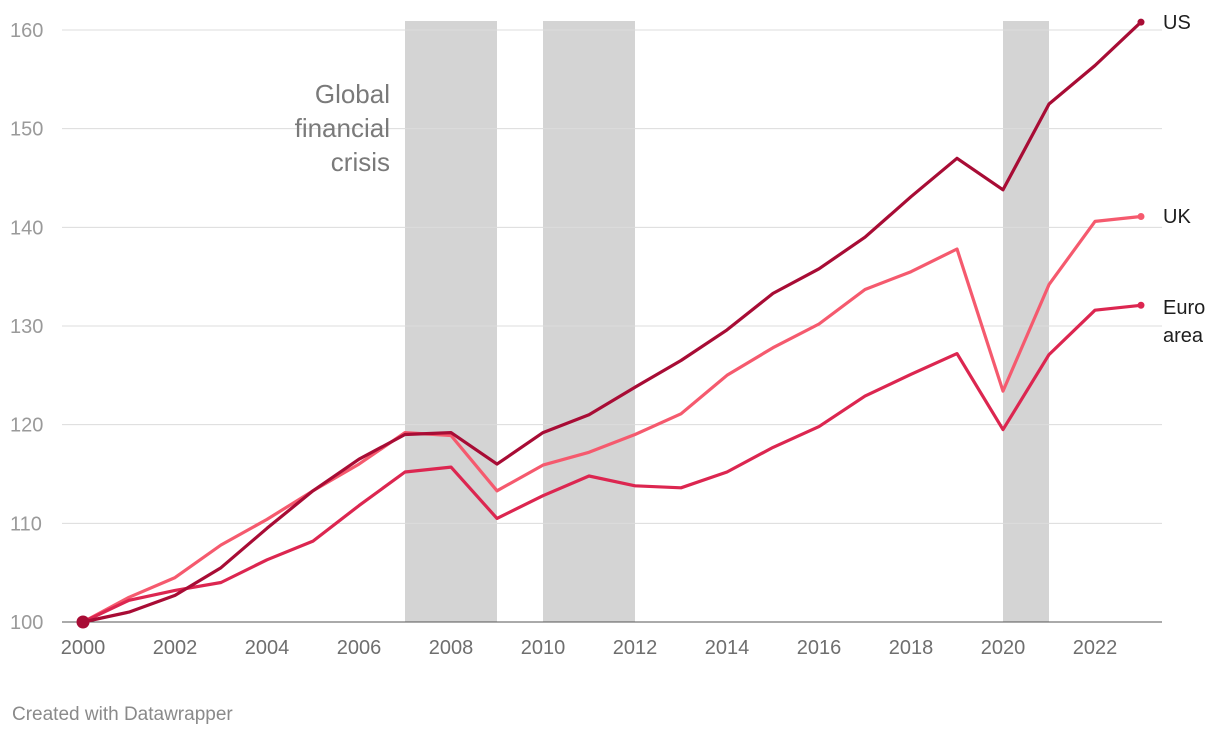 The image size is (1220, 738). What do you see at coordinates (175, 648) in the screenshot?
I see `x-tick-label-2002: 2002` at bounding box center [175, 648].